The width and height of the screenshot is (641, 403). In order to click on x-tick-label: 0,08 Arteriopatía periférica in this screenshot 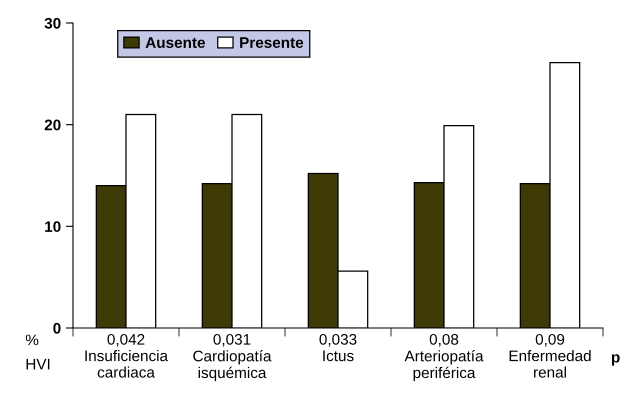, I will do `click(444, 358)`.